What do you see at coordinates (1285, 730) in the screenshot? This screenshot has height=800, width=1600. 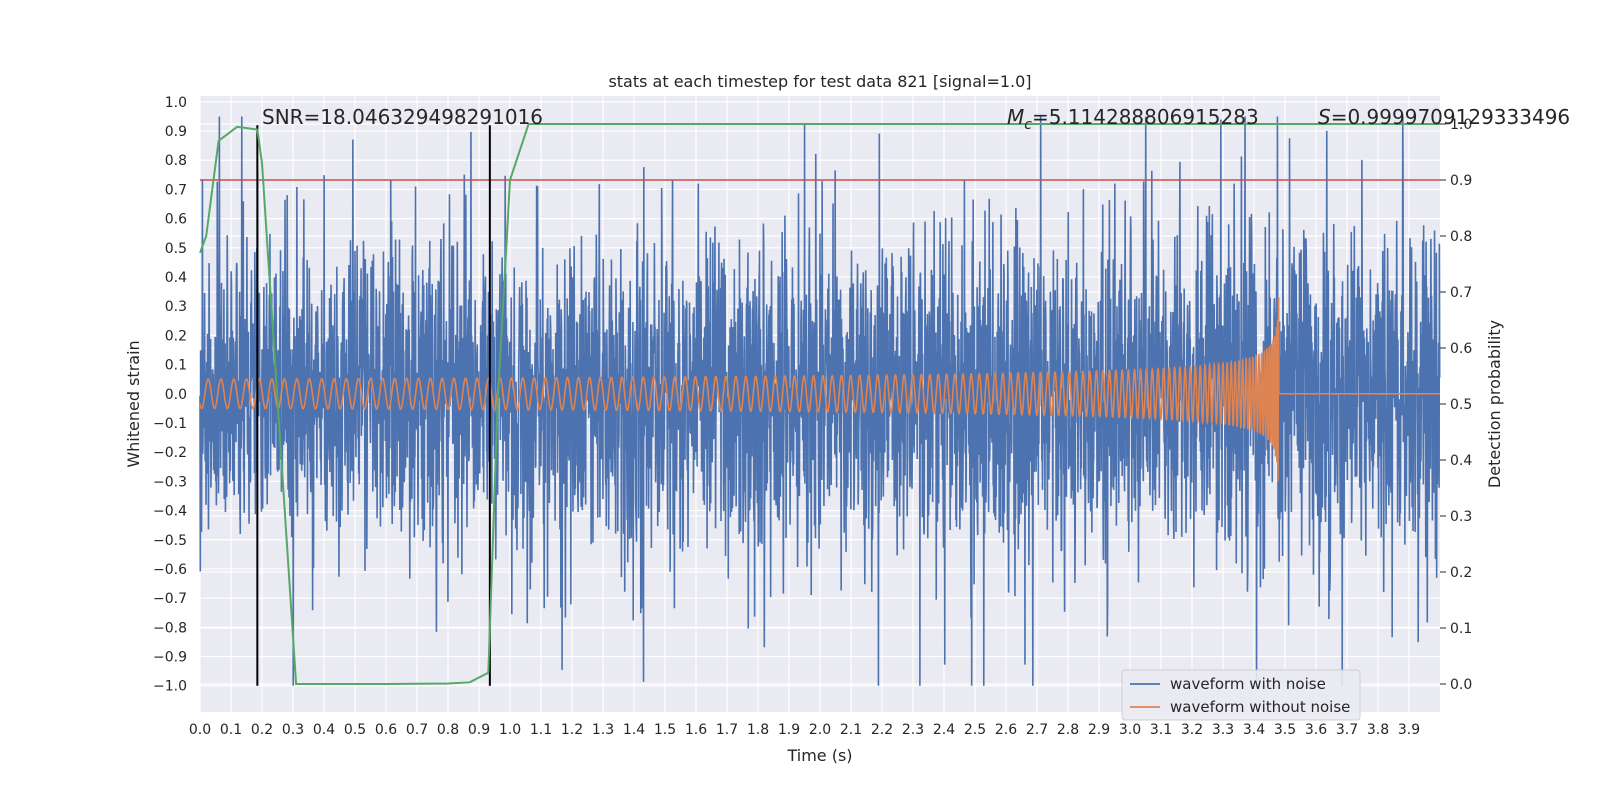 I see `x-tick-label: 3.5` at bounding box center [1285, 730].